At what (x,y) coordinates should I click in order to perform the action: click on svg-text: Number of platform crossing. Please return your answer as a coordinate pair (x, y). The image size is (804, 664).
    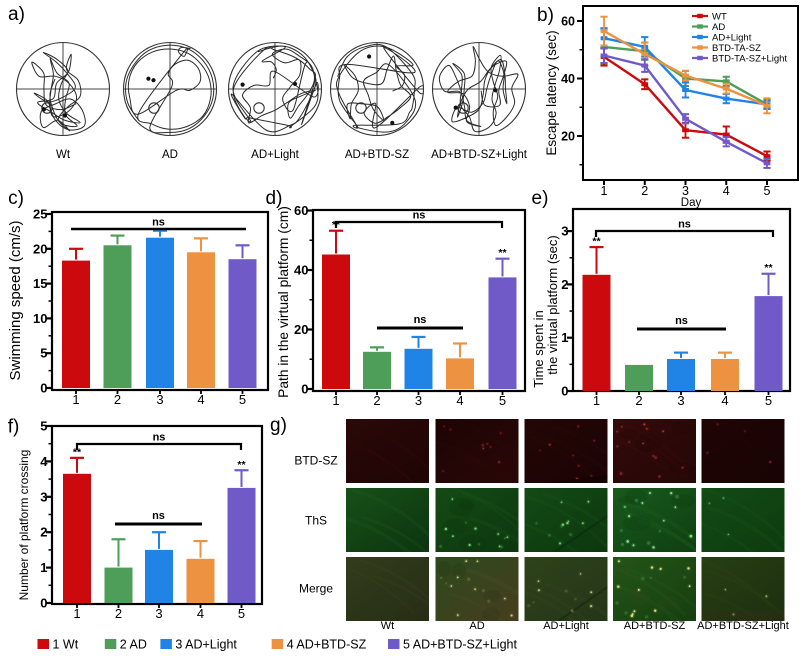
    Looking at the image, I should click on (24, 525).